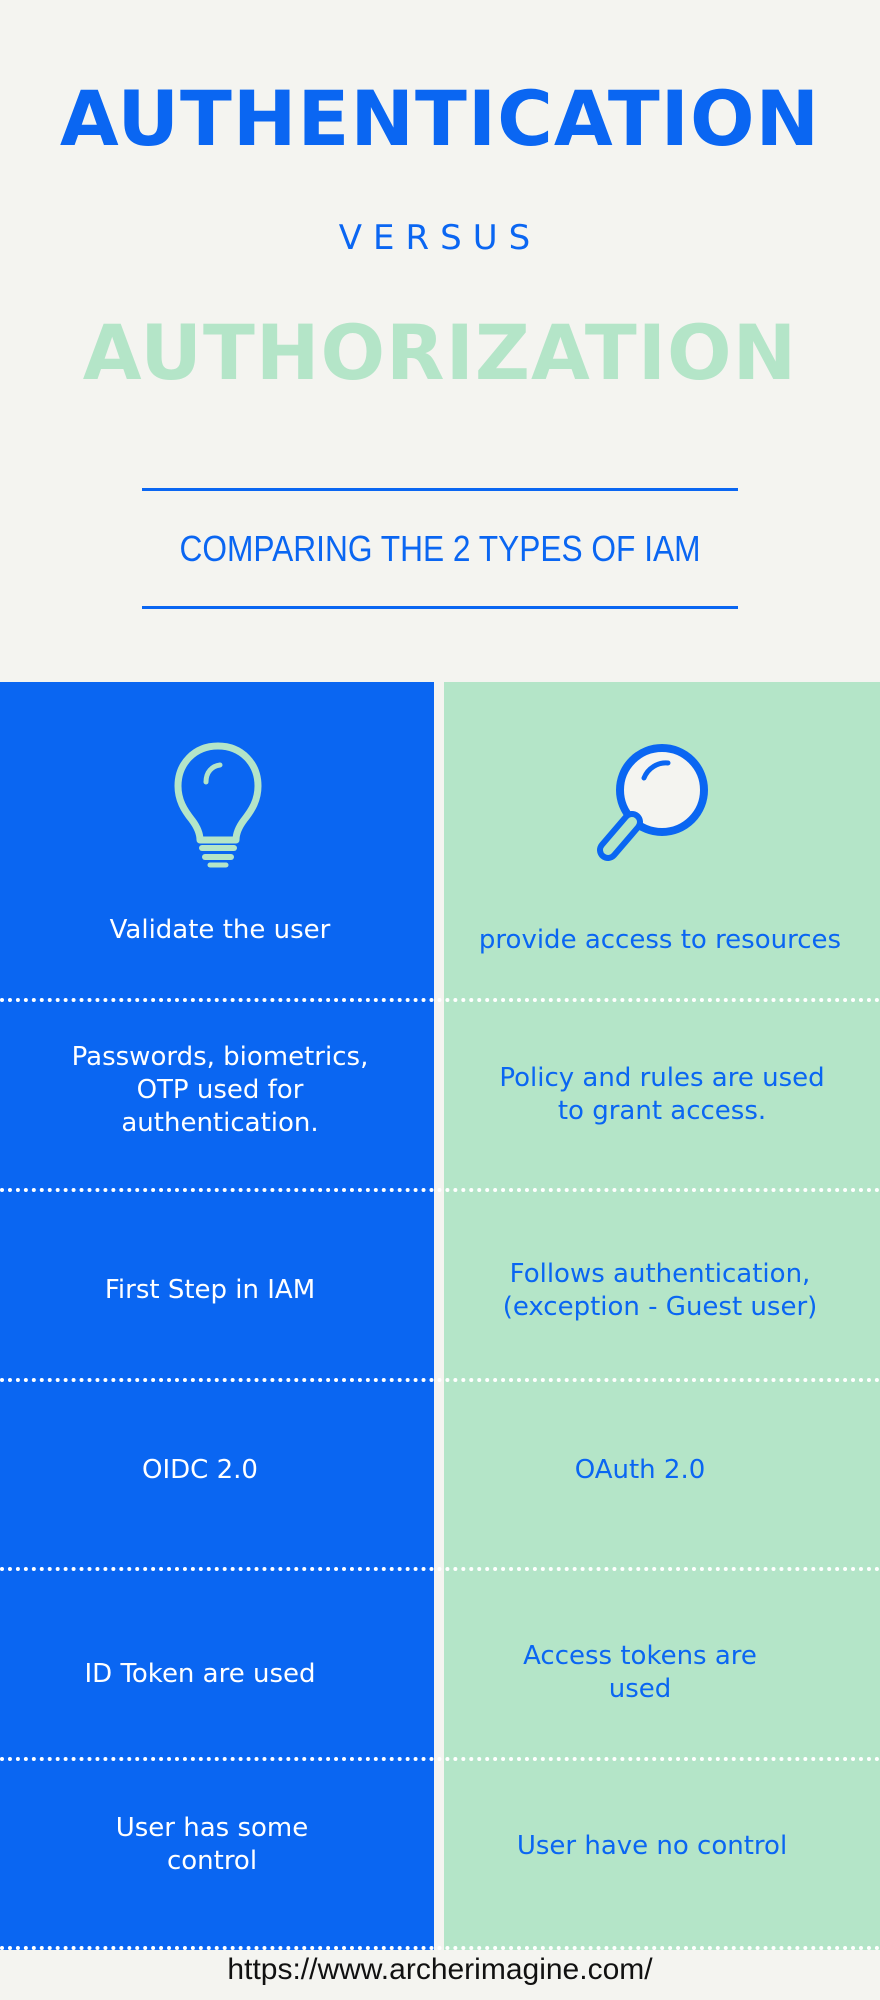  What do you see at coordinates (440, 118) in the screenshot?
I see `title-authentication: AUTHENTICATION` at bounding box center [440, 118].